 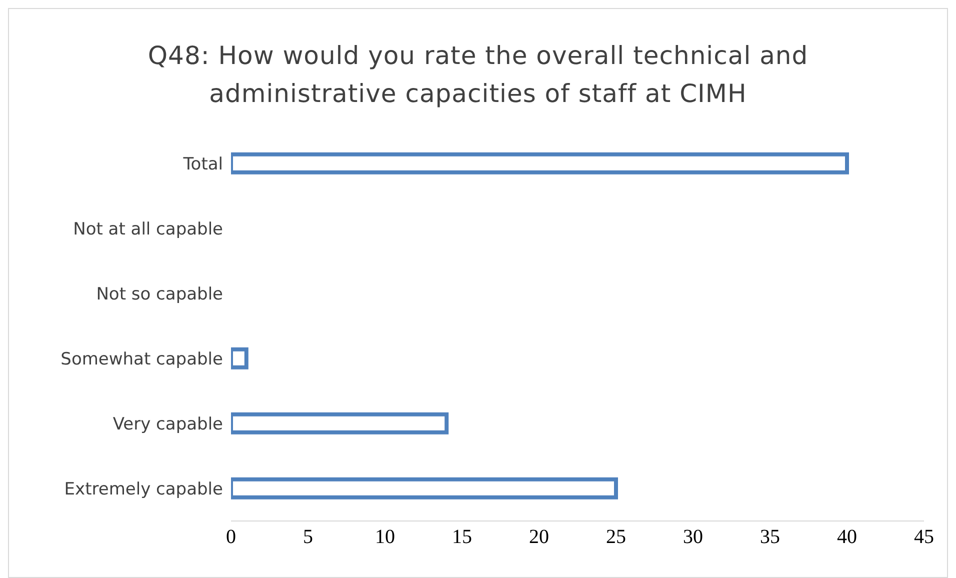 What do you see at coordinates (462, 537) in the screenshot?
I see `x-tick-label: 15` at bounding box center [462, 537].